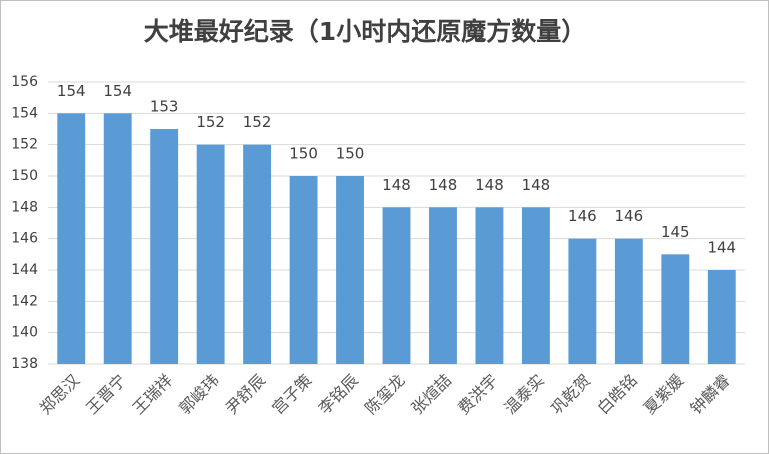 This screenshot has width=769, height=454. What do you see at coordinates (24, 145) in the screenshot?
I see `y-tick-label: 152` at bounding box center [24, 145].